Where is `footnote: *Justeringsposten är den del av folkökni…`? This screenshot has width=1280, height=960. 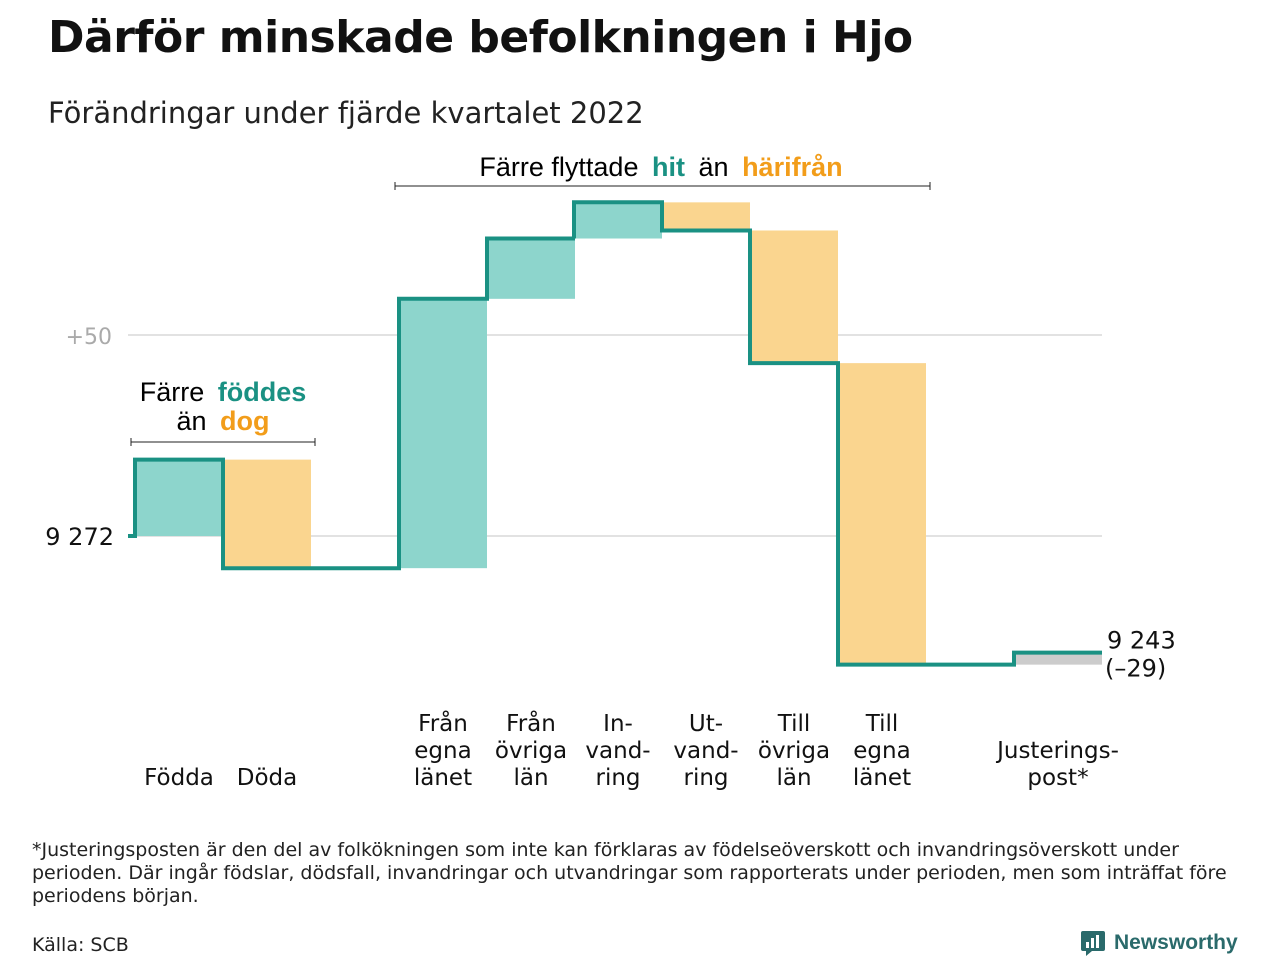
footnote: *Justeringsposten är den del av folkökni… is located at coordinates (629, 873).